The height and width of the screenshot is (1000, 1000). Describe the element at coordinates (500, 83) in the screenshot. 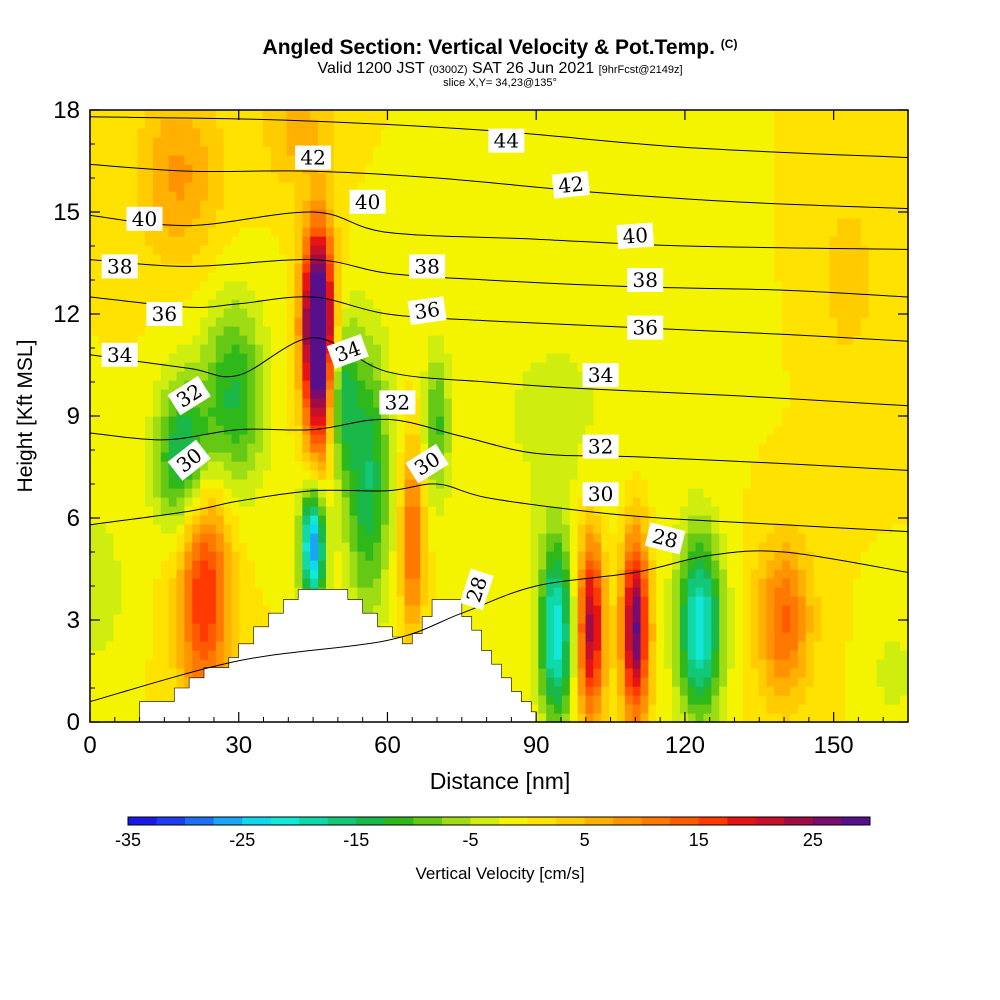

I see `slice-info: slice X,Y= 34,23@135°` at that location.